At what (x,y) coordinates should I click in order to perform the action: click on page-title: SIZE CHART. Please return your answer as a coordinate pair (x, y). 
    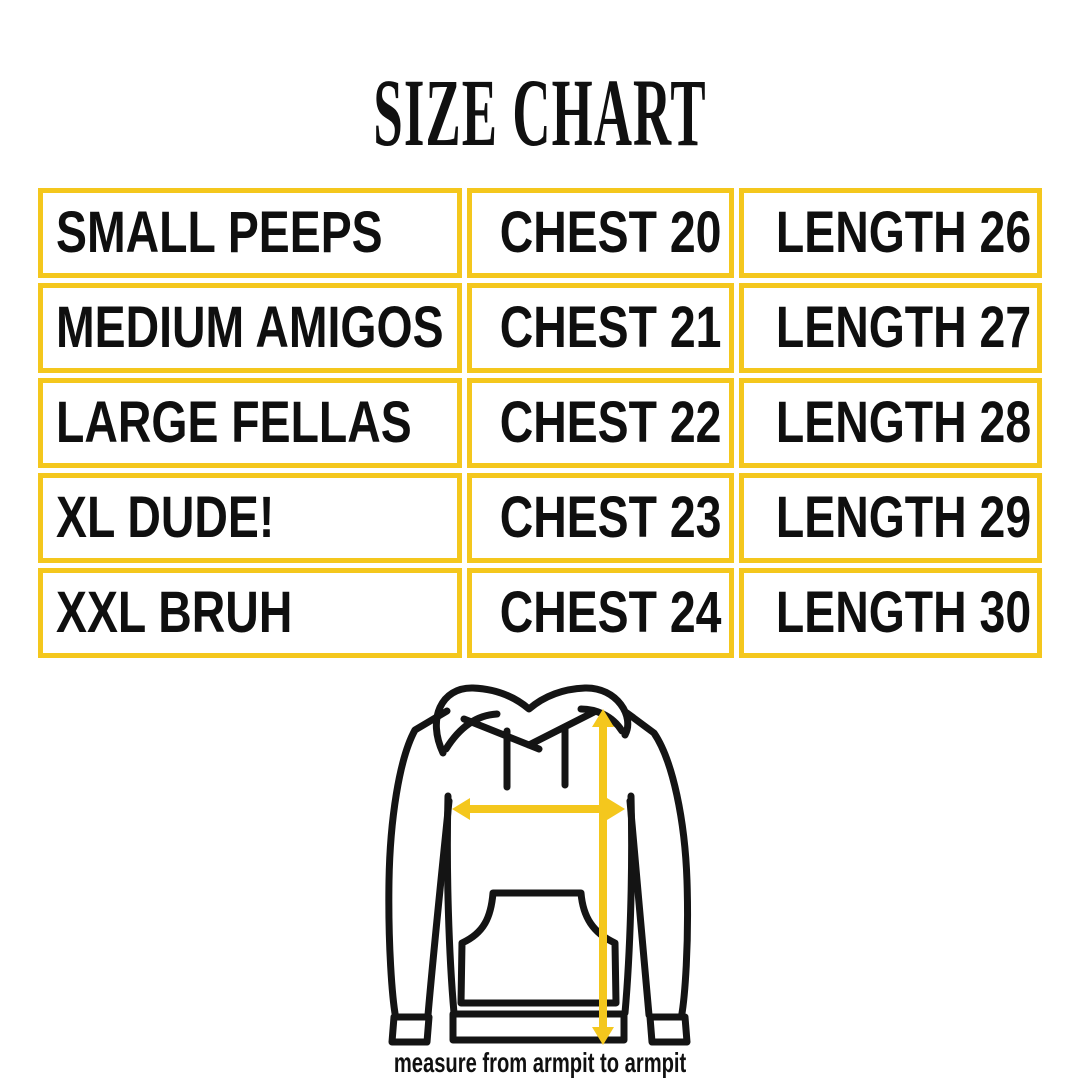
    Looking at the image, I should click on (540, 113).